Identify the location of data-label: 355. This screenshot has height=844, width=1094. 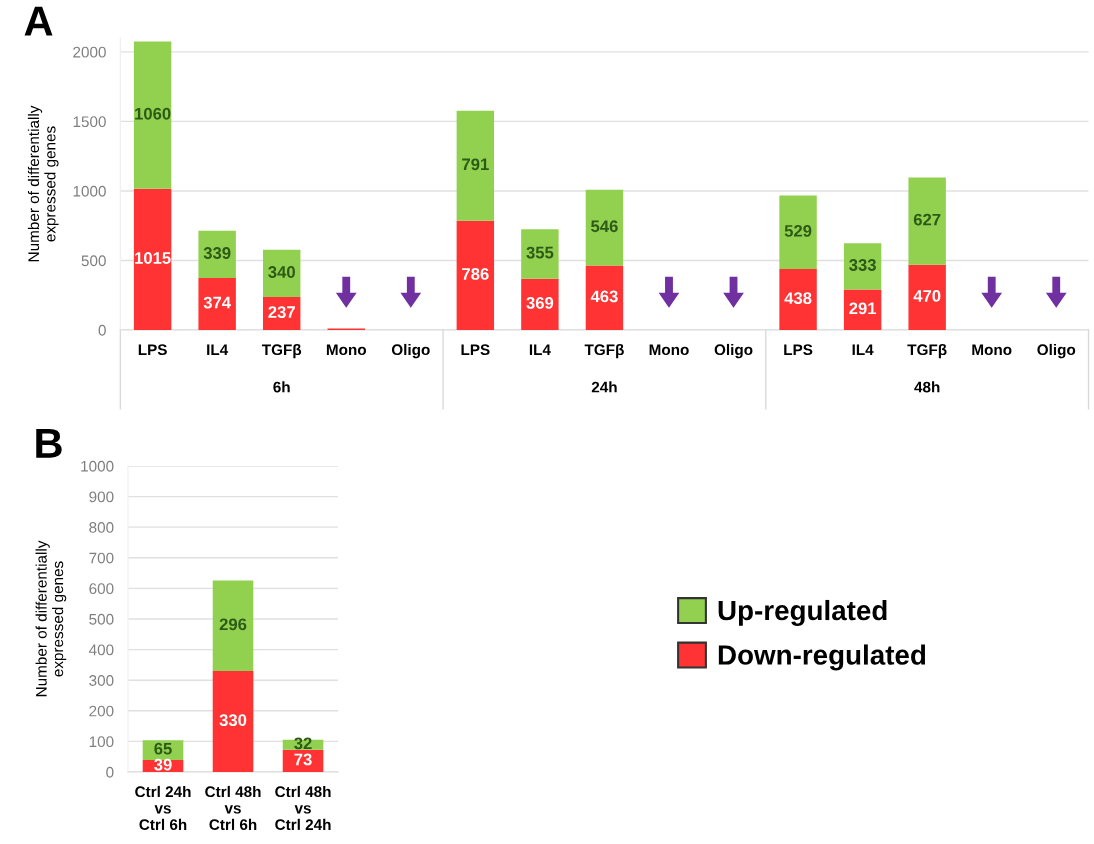
(540, 252).